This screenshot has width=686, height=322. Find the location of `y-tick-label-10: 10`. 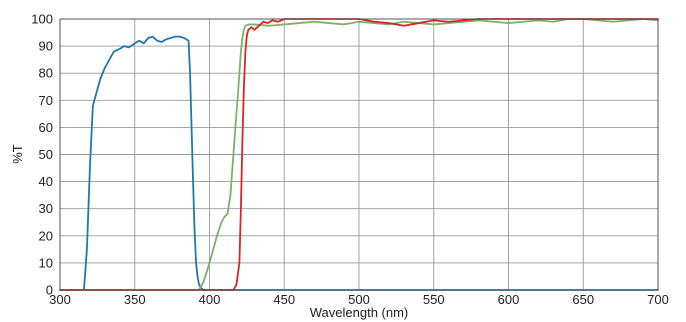

y-tick-label-10: 10 is located at coordinates (46, 262).